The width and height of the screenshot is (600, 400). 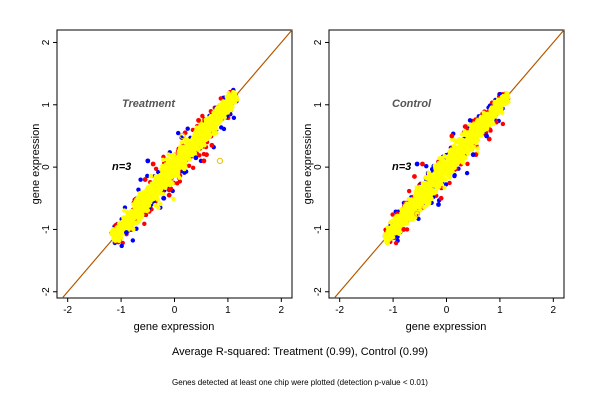 I want to click on y-tick-label: 1, so click(x=318, y=105).